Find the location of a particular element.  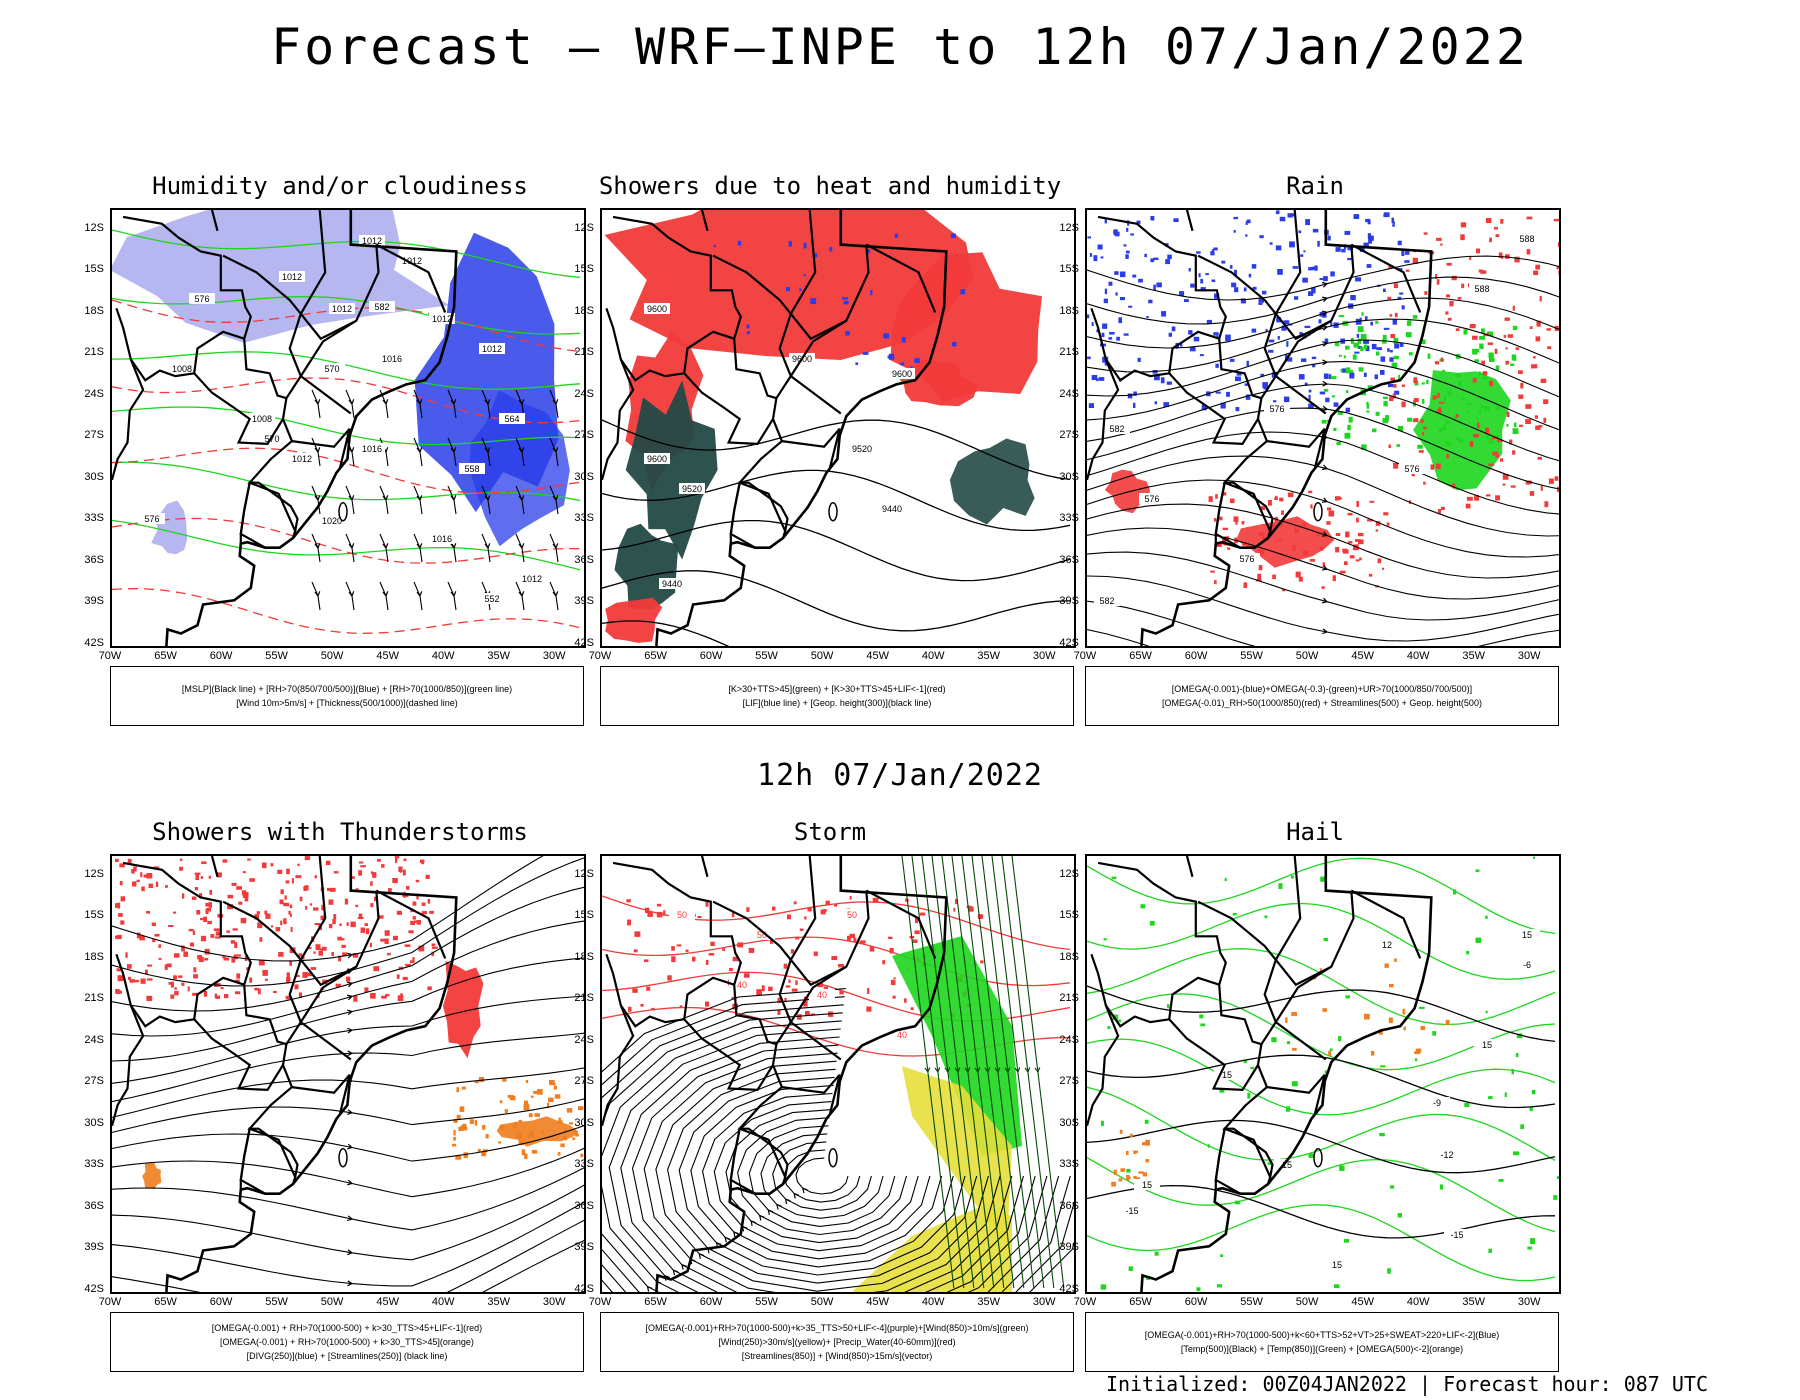

latitude-label: 30S is located at coordinates (94, 476).